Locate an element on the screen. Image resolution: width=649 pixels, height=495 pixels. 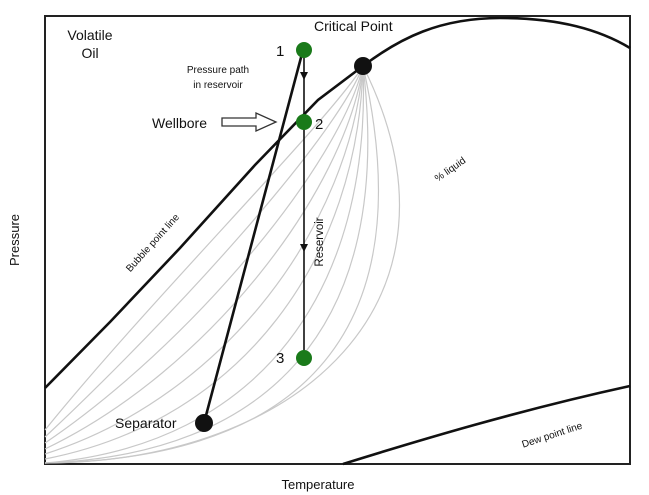
y-axis-label: Pressure is located at coordinates (14, 240).